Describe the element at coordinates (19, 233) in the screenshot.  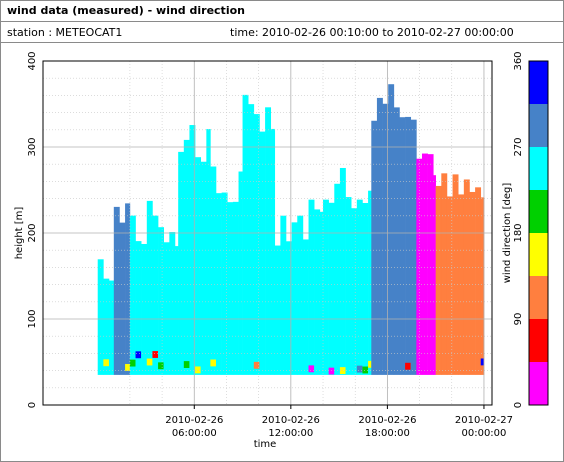
I see `y-axis-label: height [m]` at that location.